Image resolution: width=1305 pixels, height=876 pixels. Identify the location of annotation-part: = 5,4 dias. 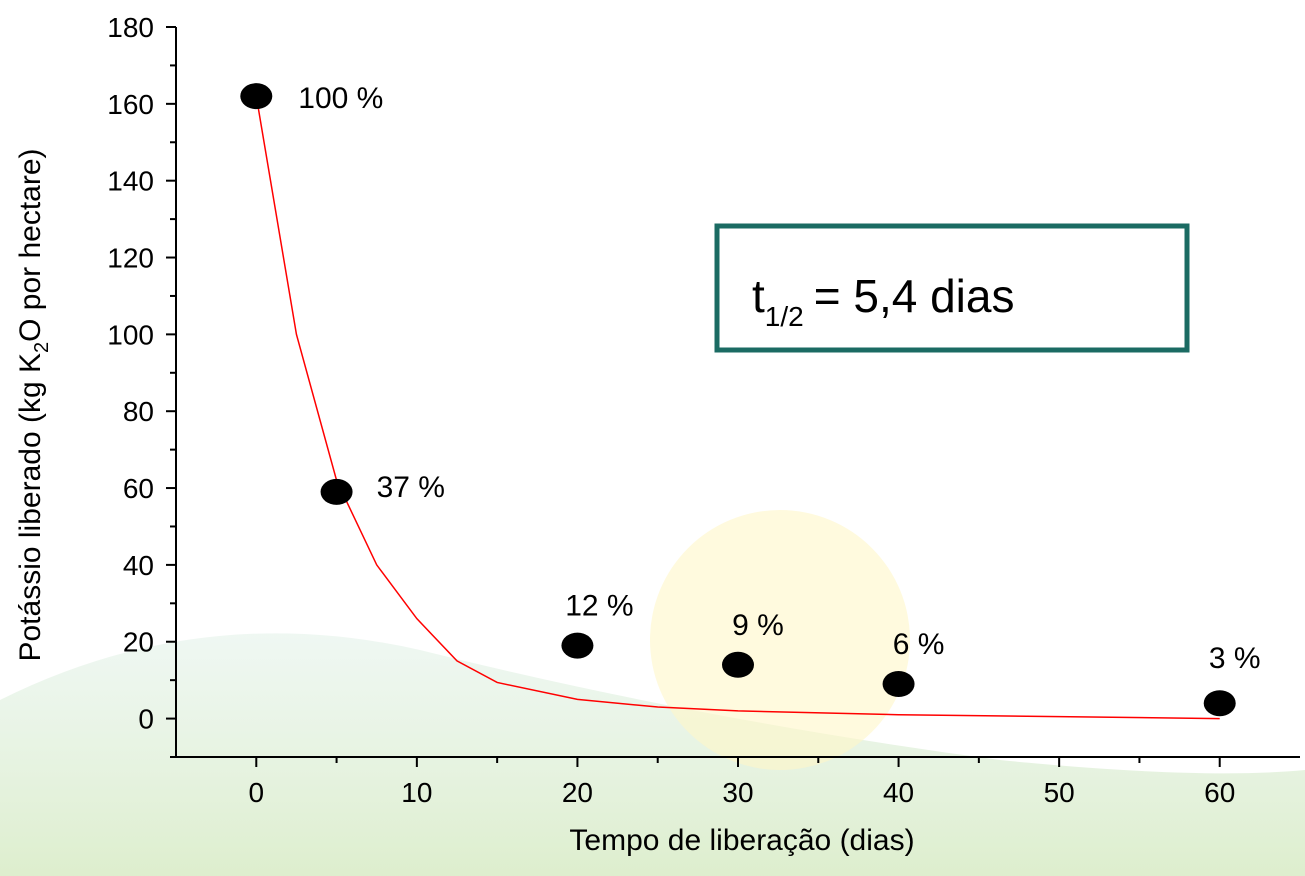
(914, 296).